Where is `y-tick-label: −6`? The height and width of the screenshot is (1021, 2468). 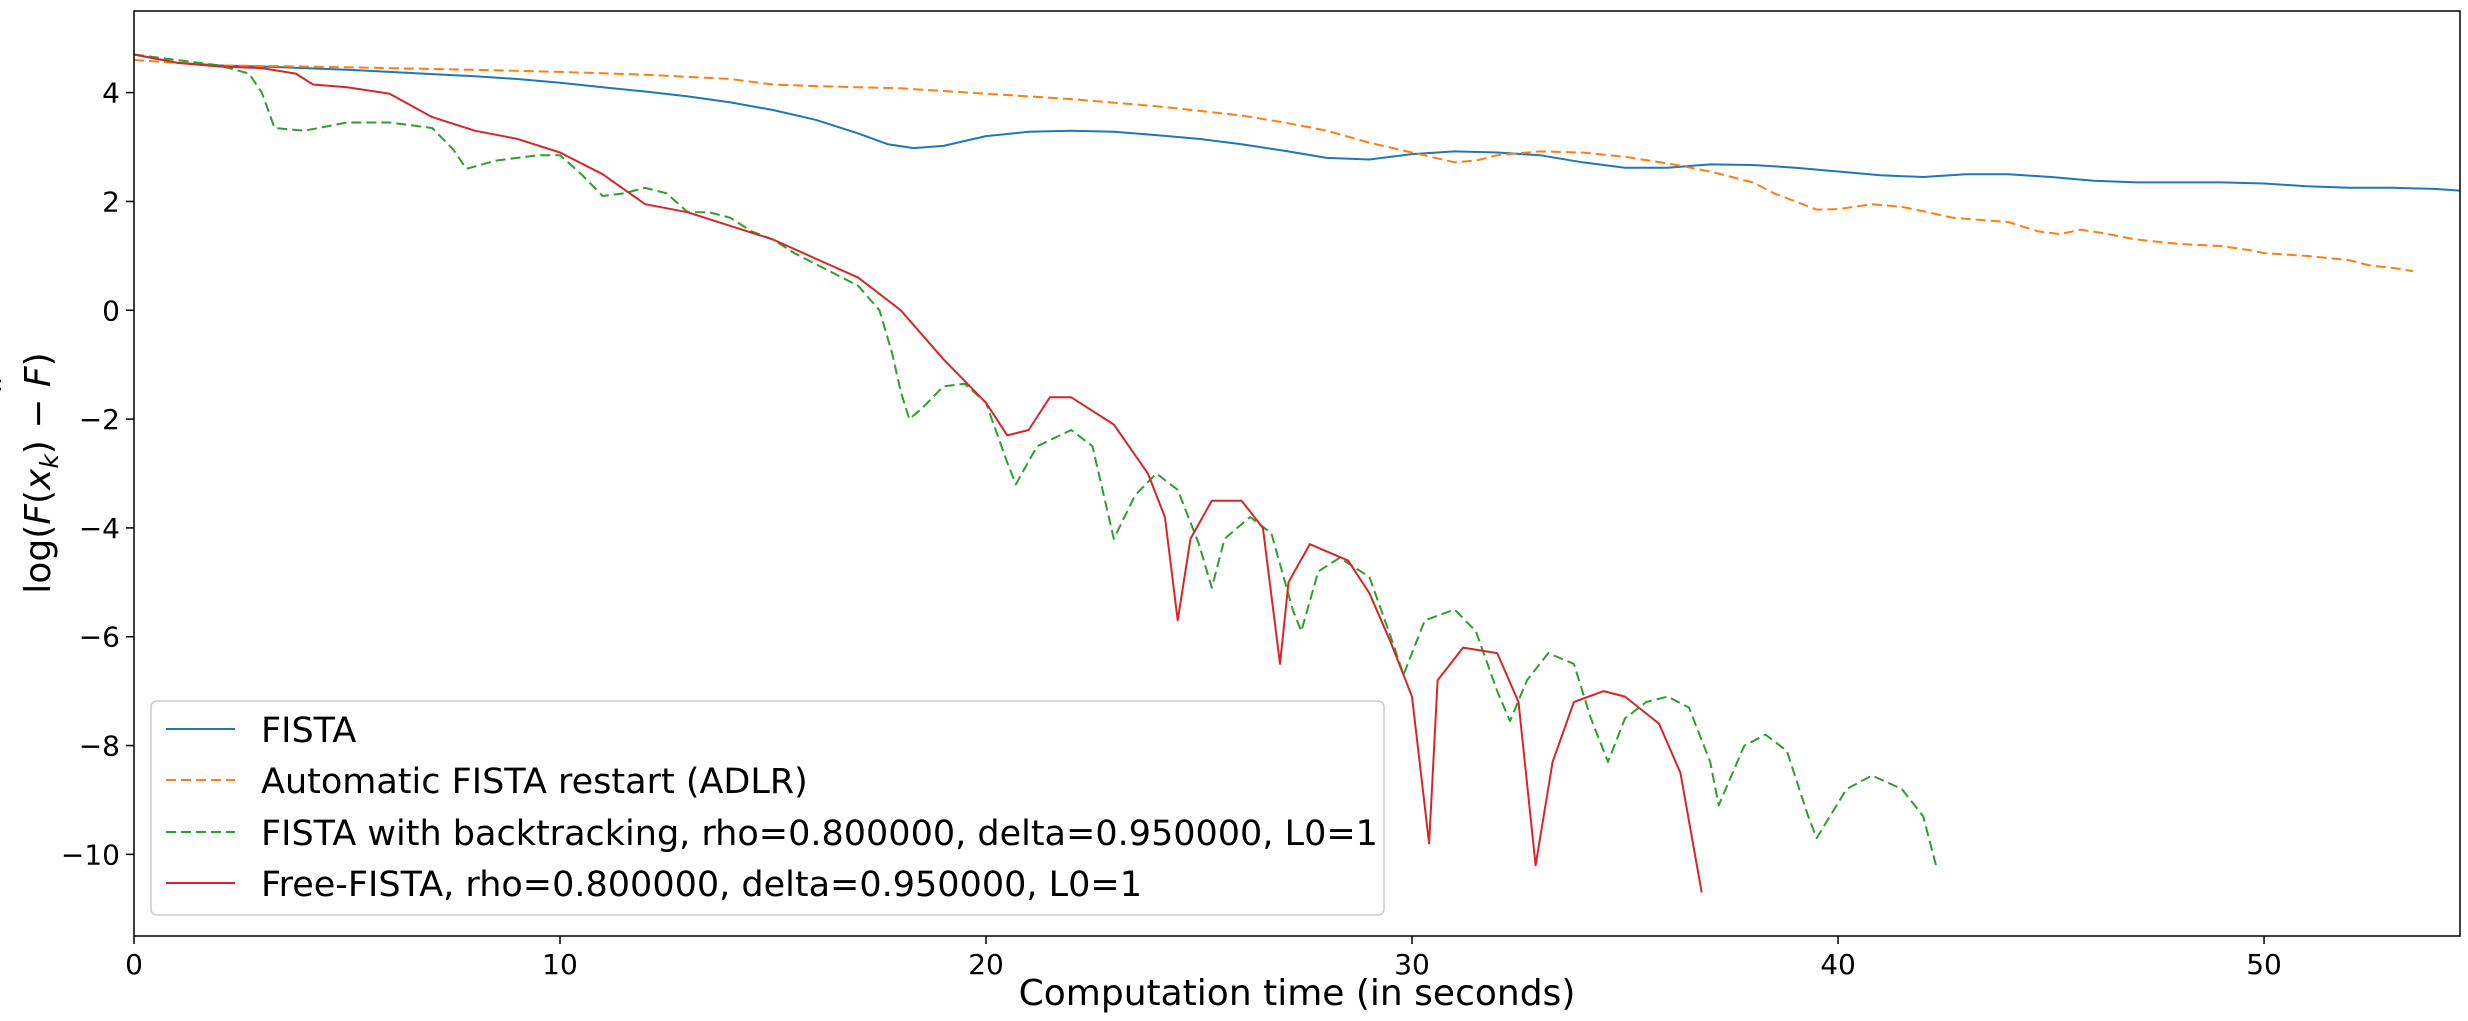 y-tick-label: −6 is located at coordinates (99, 637).